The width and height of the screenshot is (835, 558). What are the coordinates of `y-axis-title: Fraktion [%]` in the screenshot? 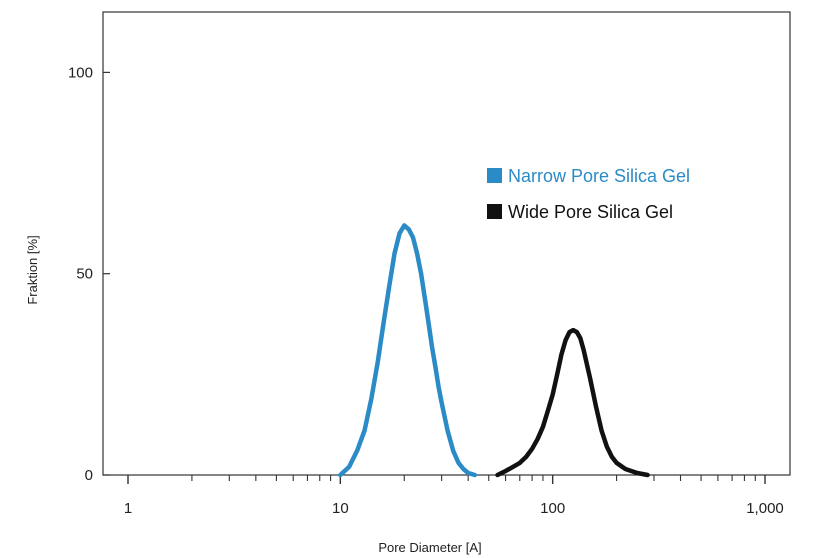 It's located at (32, 269).